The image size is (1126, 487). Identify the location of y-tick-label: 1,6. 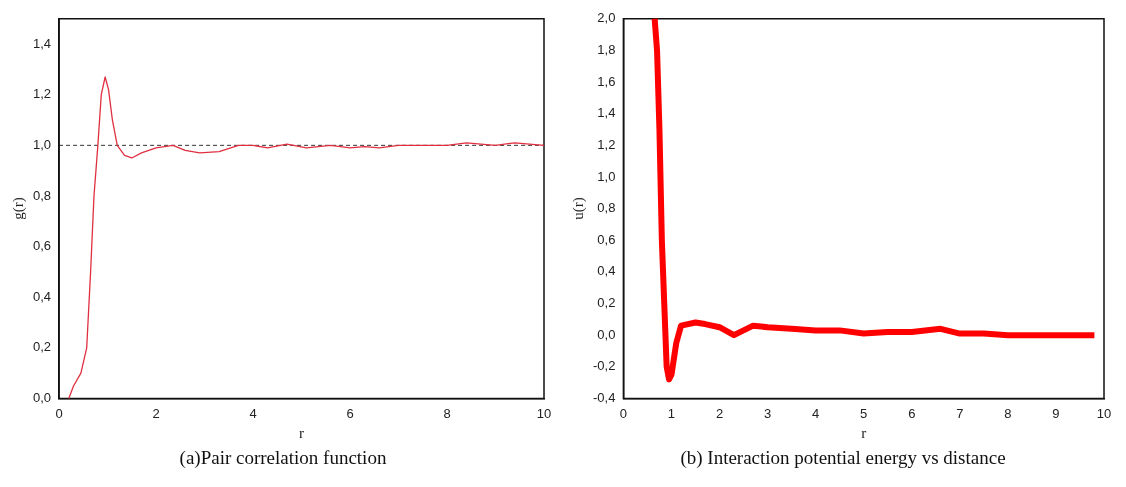
(606, 81).